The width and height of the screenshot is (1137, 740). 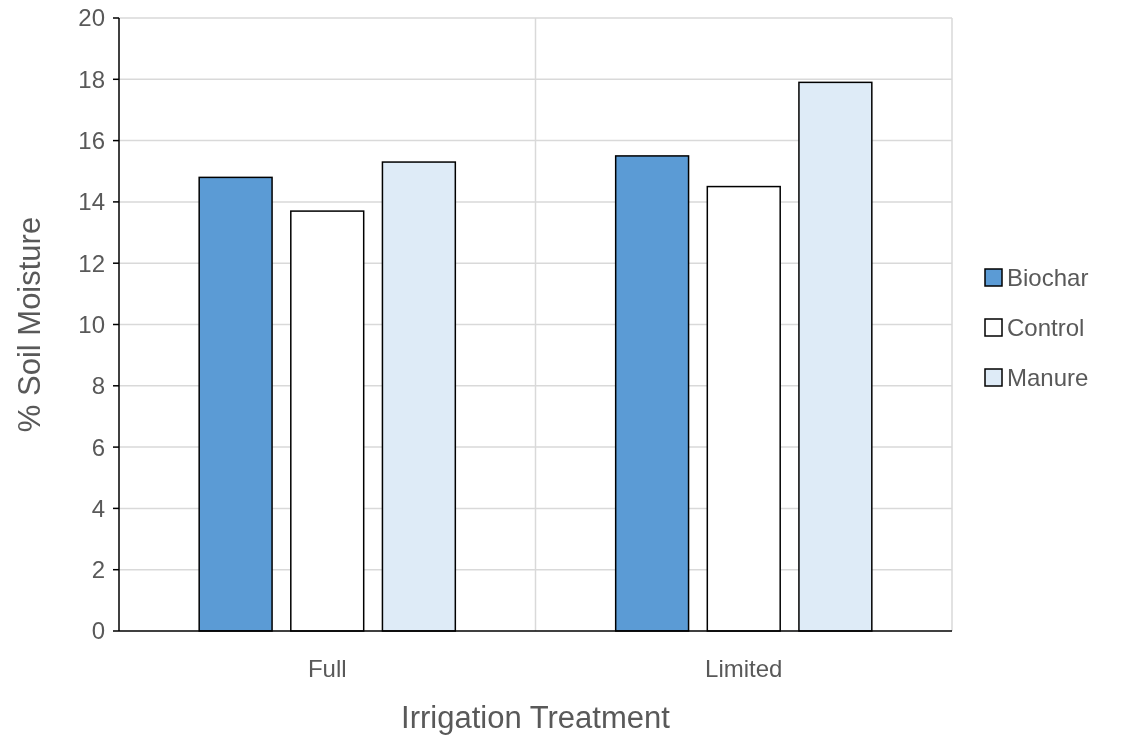 I want to click on legend-label: Control, so click(x=1046, y=328).